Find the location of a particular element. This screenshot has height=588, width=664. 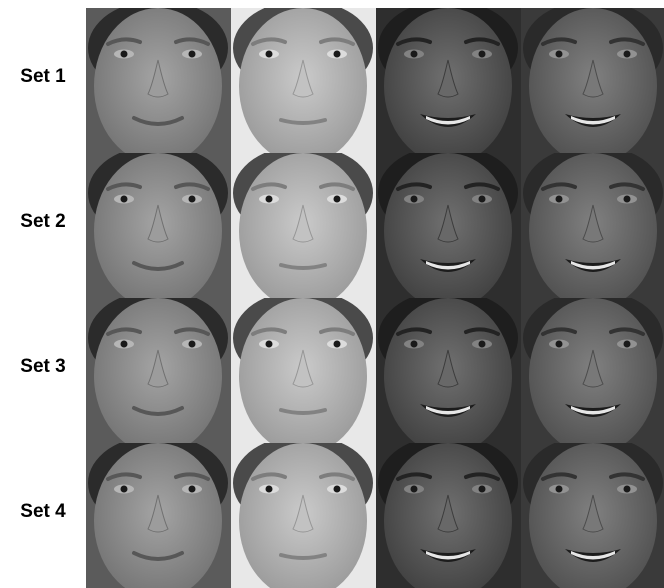

row-label-set-2: Set 2 is located at coordinates (43, 221).